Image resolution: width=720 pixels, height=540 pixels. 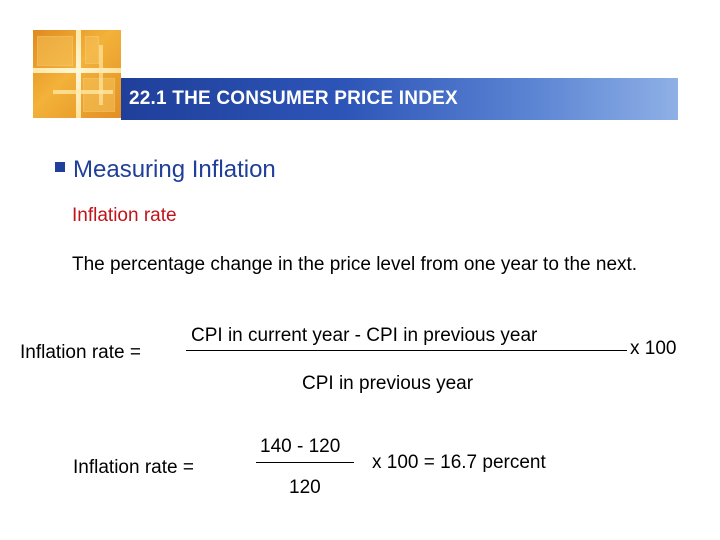 I want to click on example-result: x 100 = 16.7 percent, so click(x=459, y=462).